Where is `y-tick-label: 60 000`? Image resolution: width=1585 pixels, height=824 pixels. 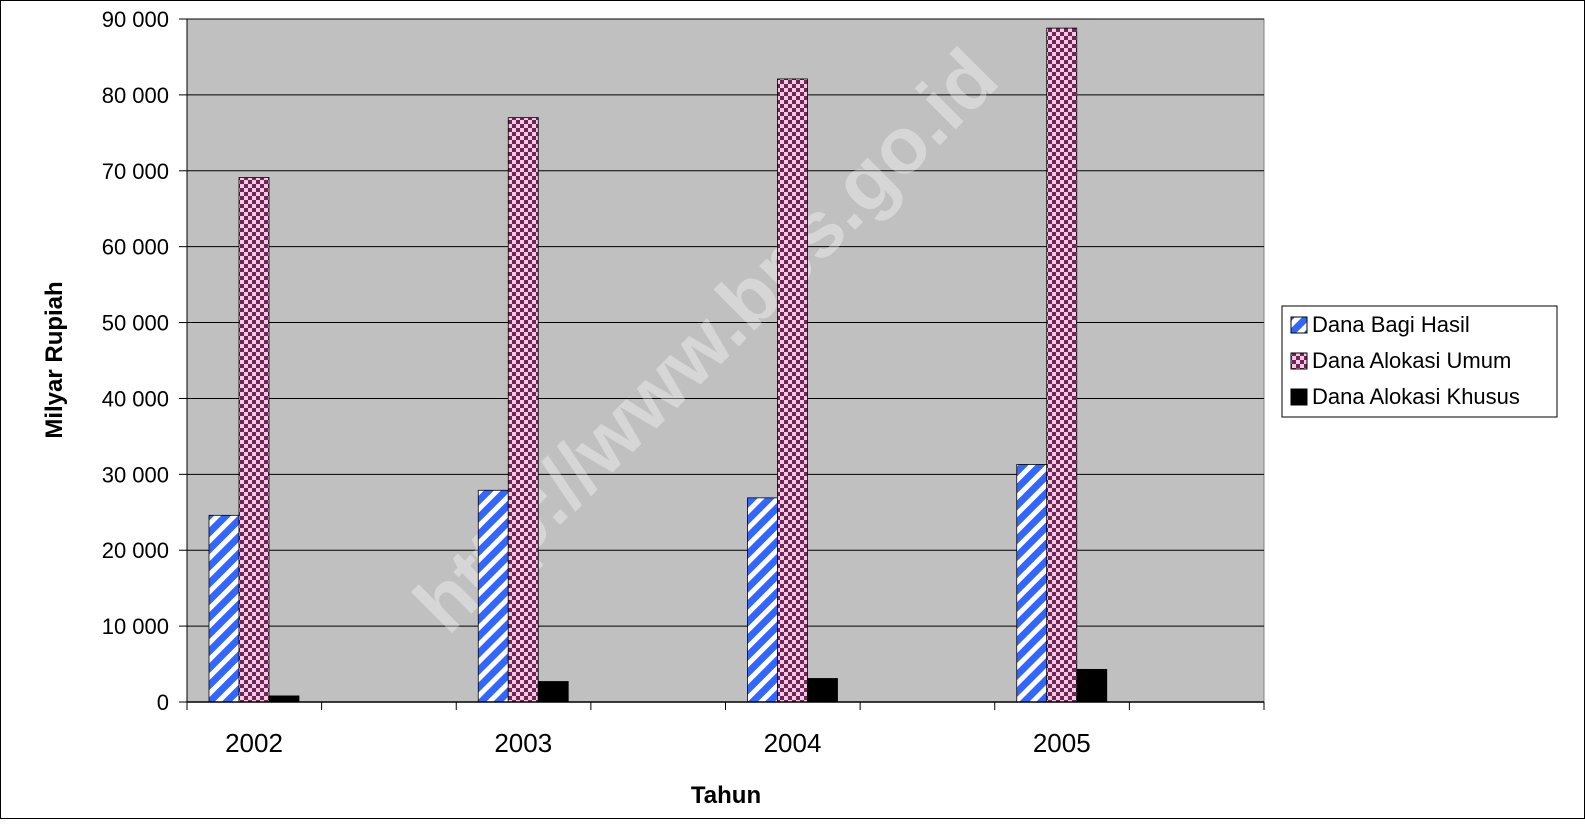
y-tick-label: 60 000 is located at coordinates (135, 247).